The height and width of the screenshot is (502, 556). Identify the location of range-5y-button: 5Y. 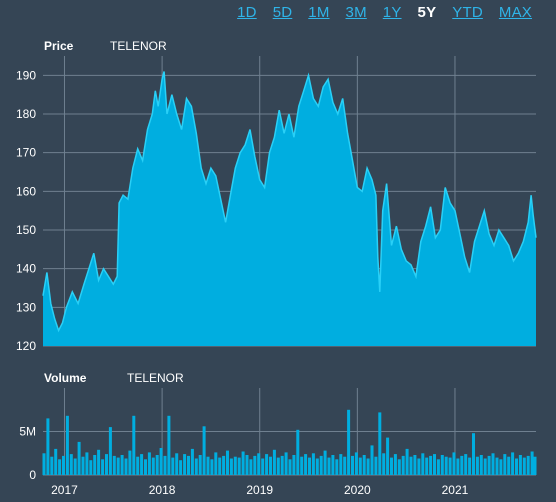
(427, 12).